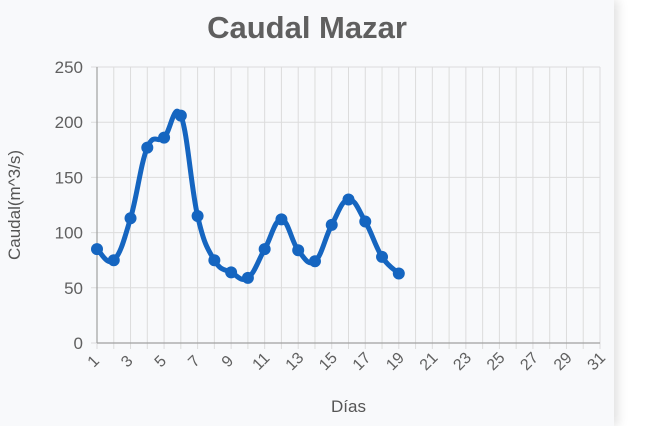  Describe the element at coordinates (328, 361) in the screenshot. I see `x-tick-label: 15` at that location.